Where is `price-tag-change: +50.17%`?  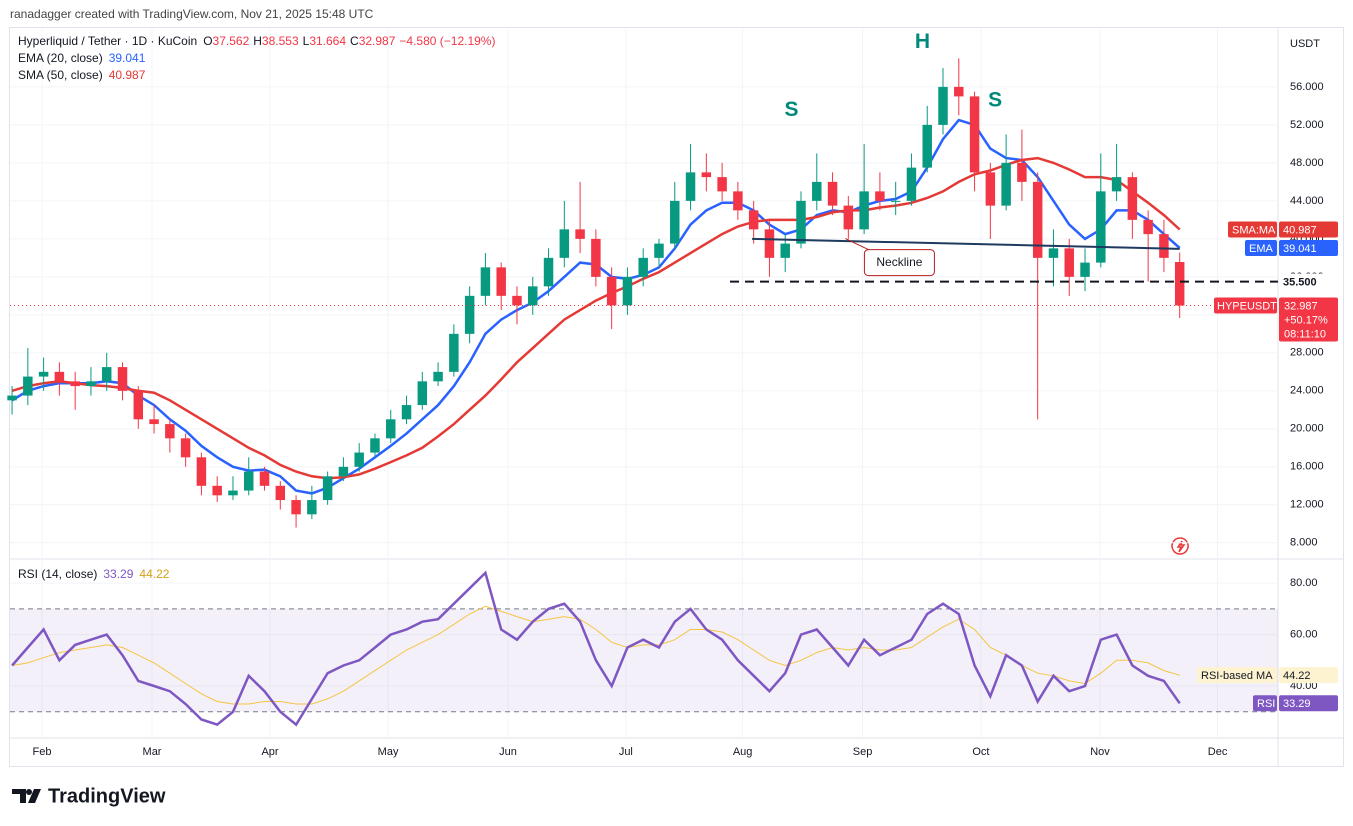
price-tag-change: +50.17% is located at coordinates (1306, 320).